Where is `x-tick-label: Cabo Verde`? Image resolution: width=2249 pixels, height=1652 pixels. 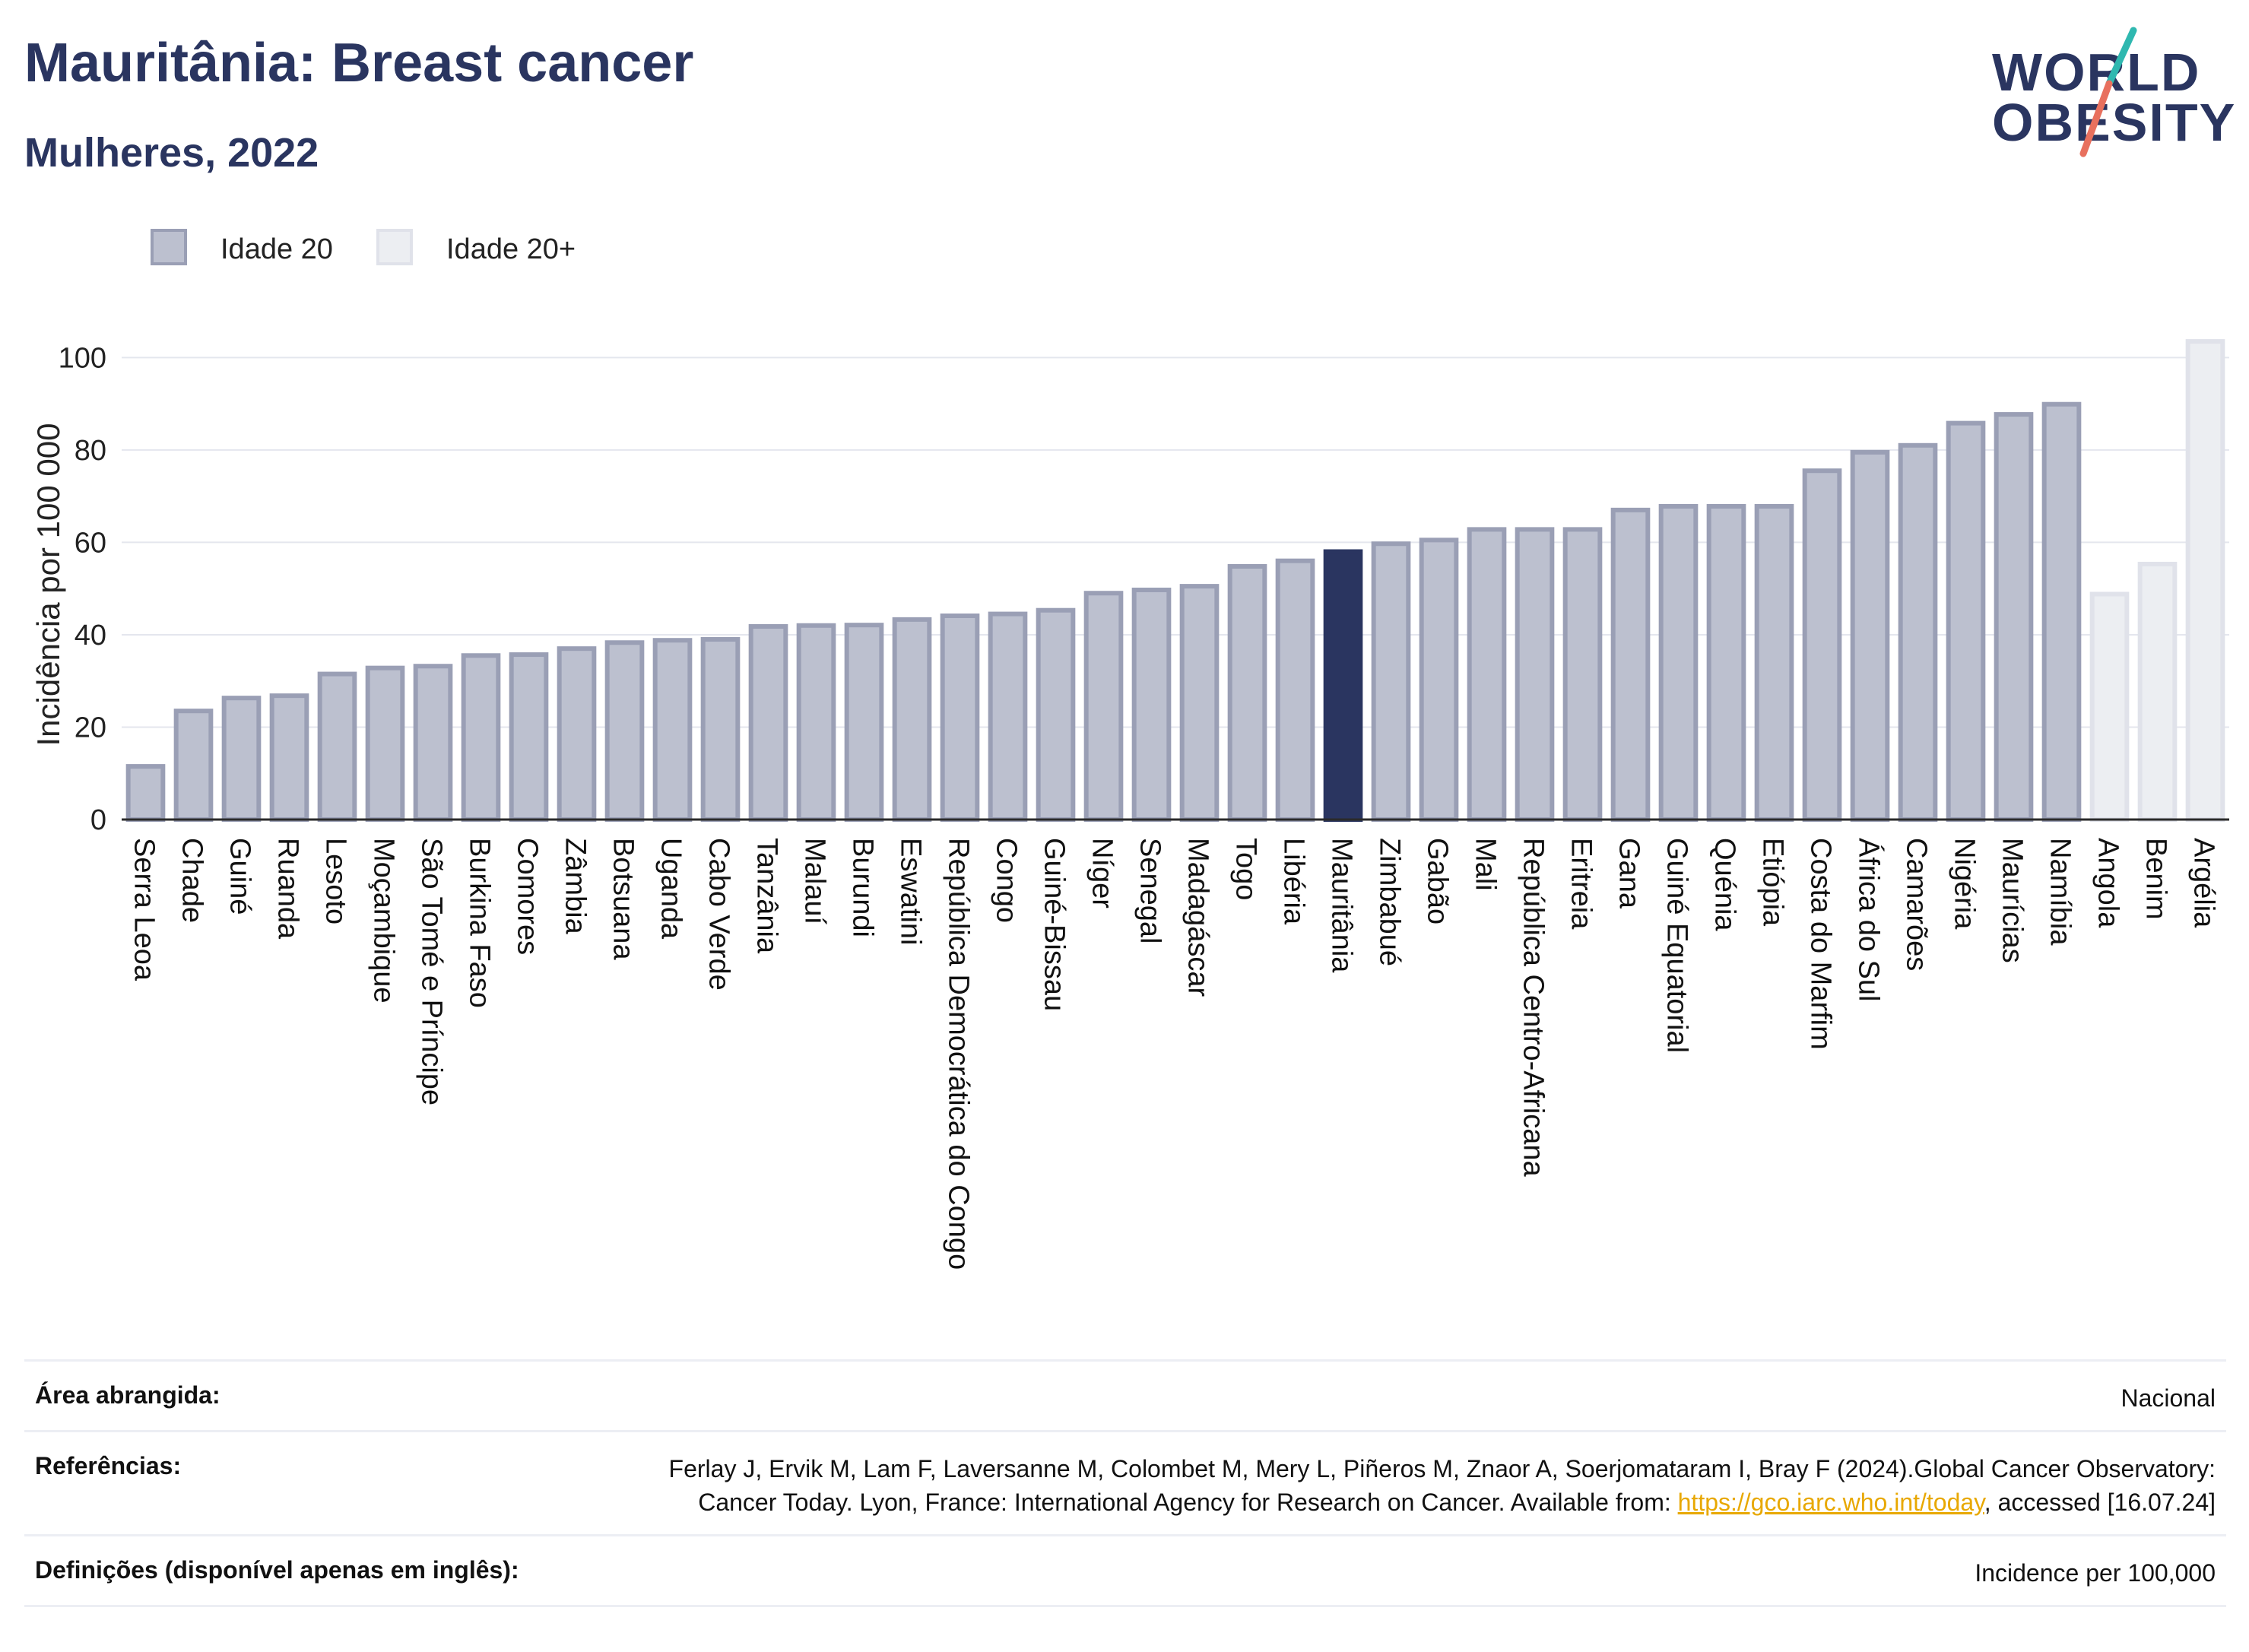
x-tick-label: Cabo Verde is located at coordinates (719, 914).